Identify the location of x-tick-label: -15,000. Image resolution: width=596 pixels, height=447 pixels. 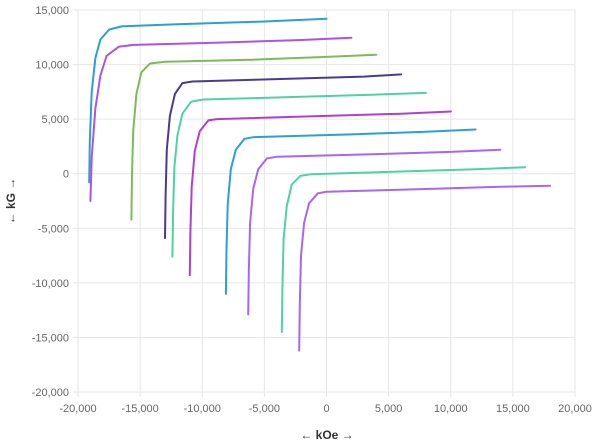
(139, 409).